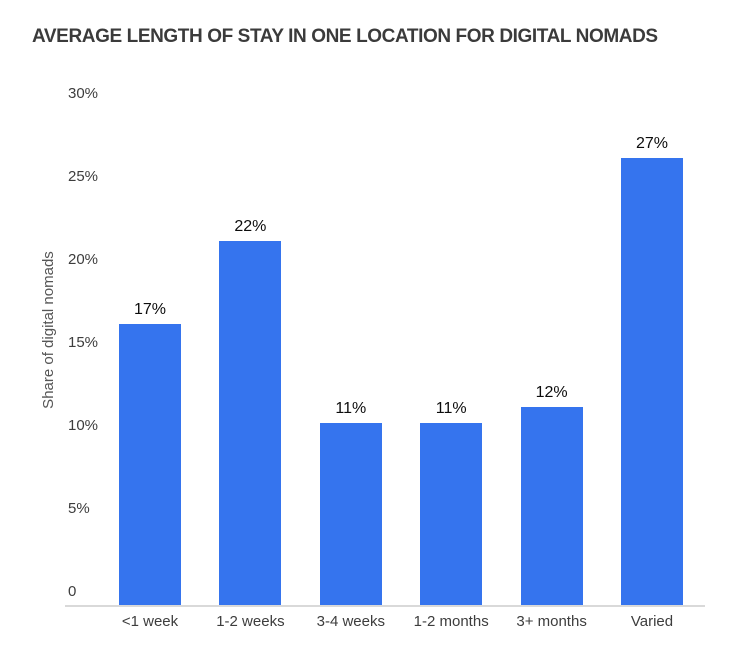 The width and height of the screenshot is (735, 648). Describe the element at coordinates (48, 330) in the screenshot. I see `y-axis-title: Share of digital nomads` at that location.